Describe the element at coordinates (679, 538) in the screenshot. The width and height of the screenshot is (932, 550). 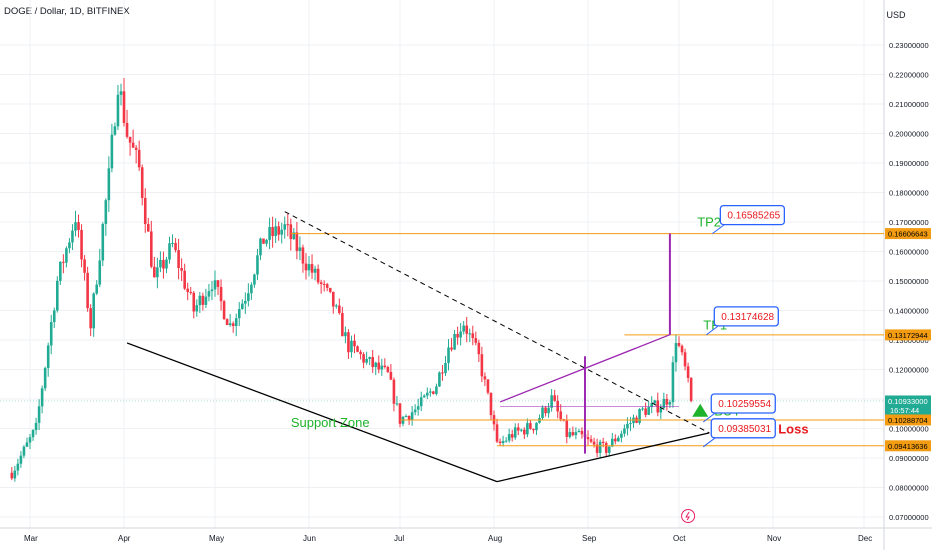
I see `x-tick-label: Oct` at that location.